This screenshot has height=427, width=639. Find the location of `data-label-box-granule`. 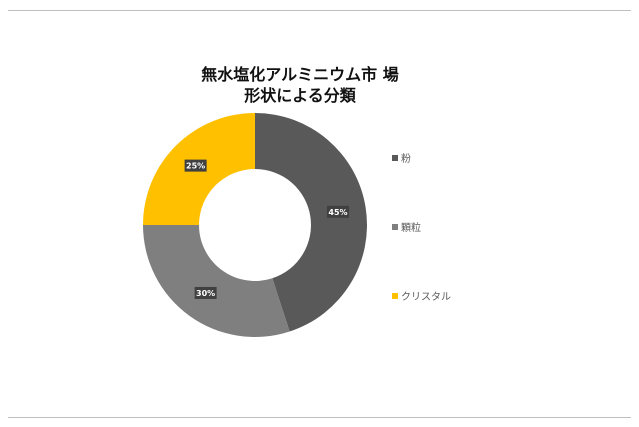

data-label-box-granule is located at coordinates (205, 292).